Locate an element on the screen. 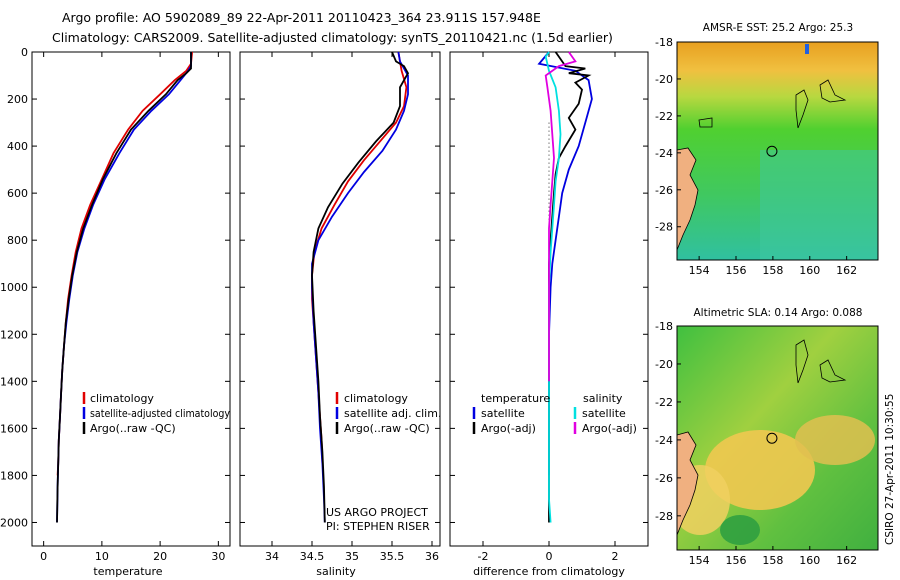  sst-coastline is located at coordinates (688, 199).